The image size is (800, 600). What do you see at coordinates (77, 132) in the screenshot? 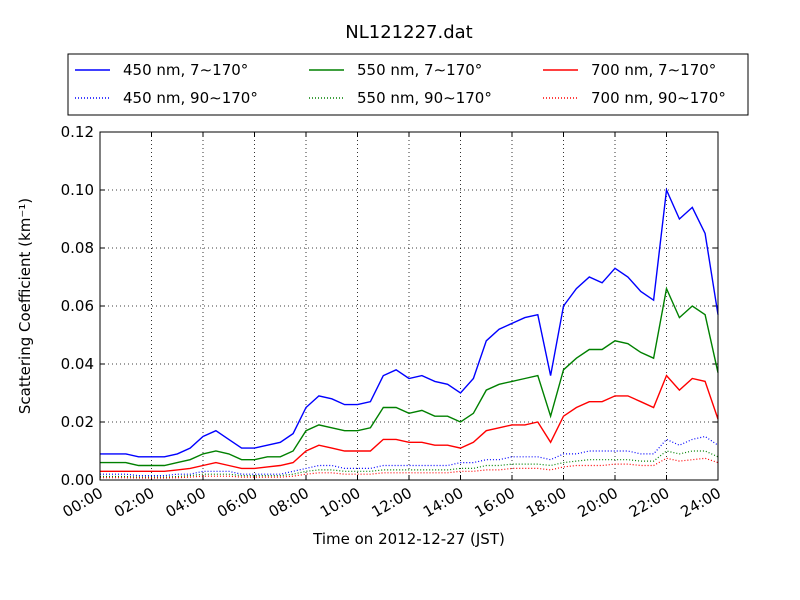
I see `y-tick-label: 0.12` at bounding box center [77, 132].